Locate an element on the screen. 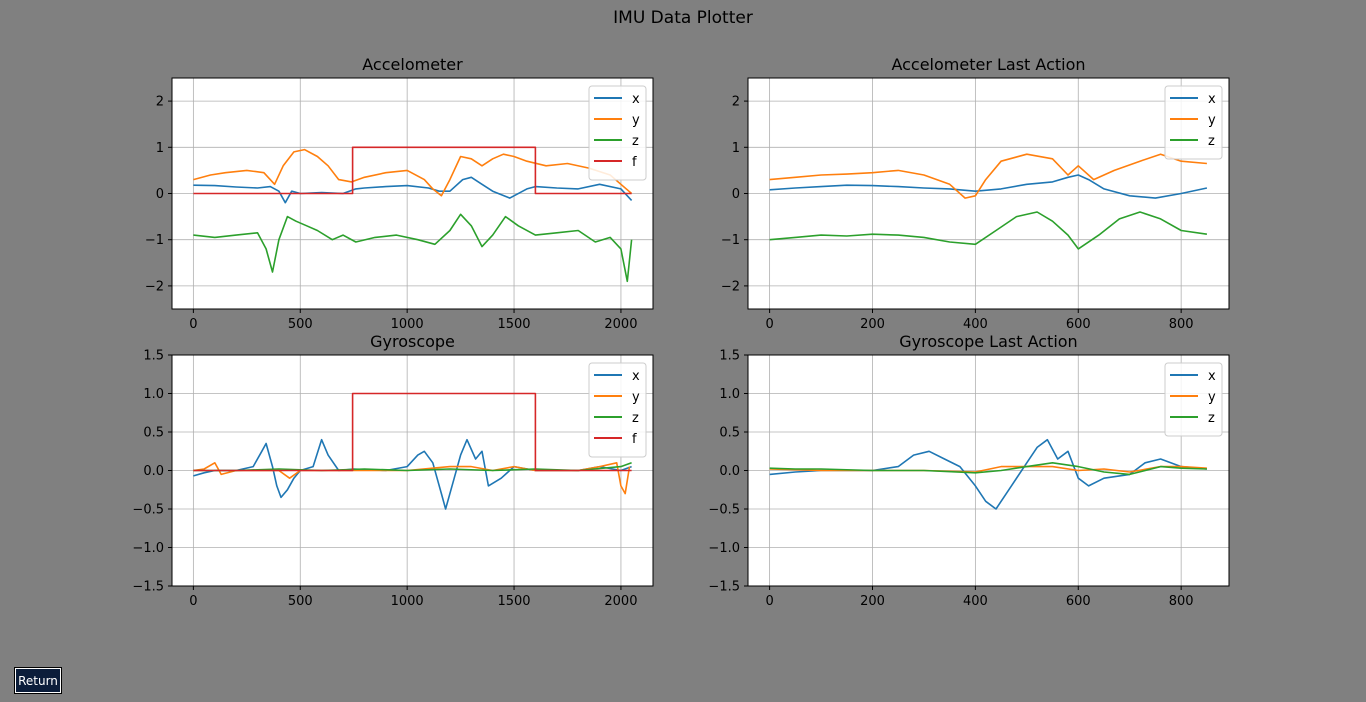  window-title: IMU Data Plotter is located at coordinates (683, 18).